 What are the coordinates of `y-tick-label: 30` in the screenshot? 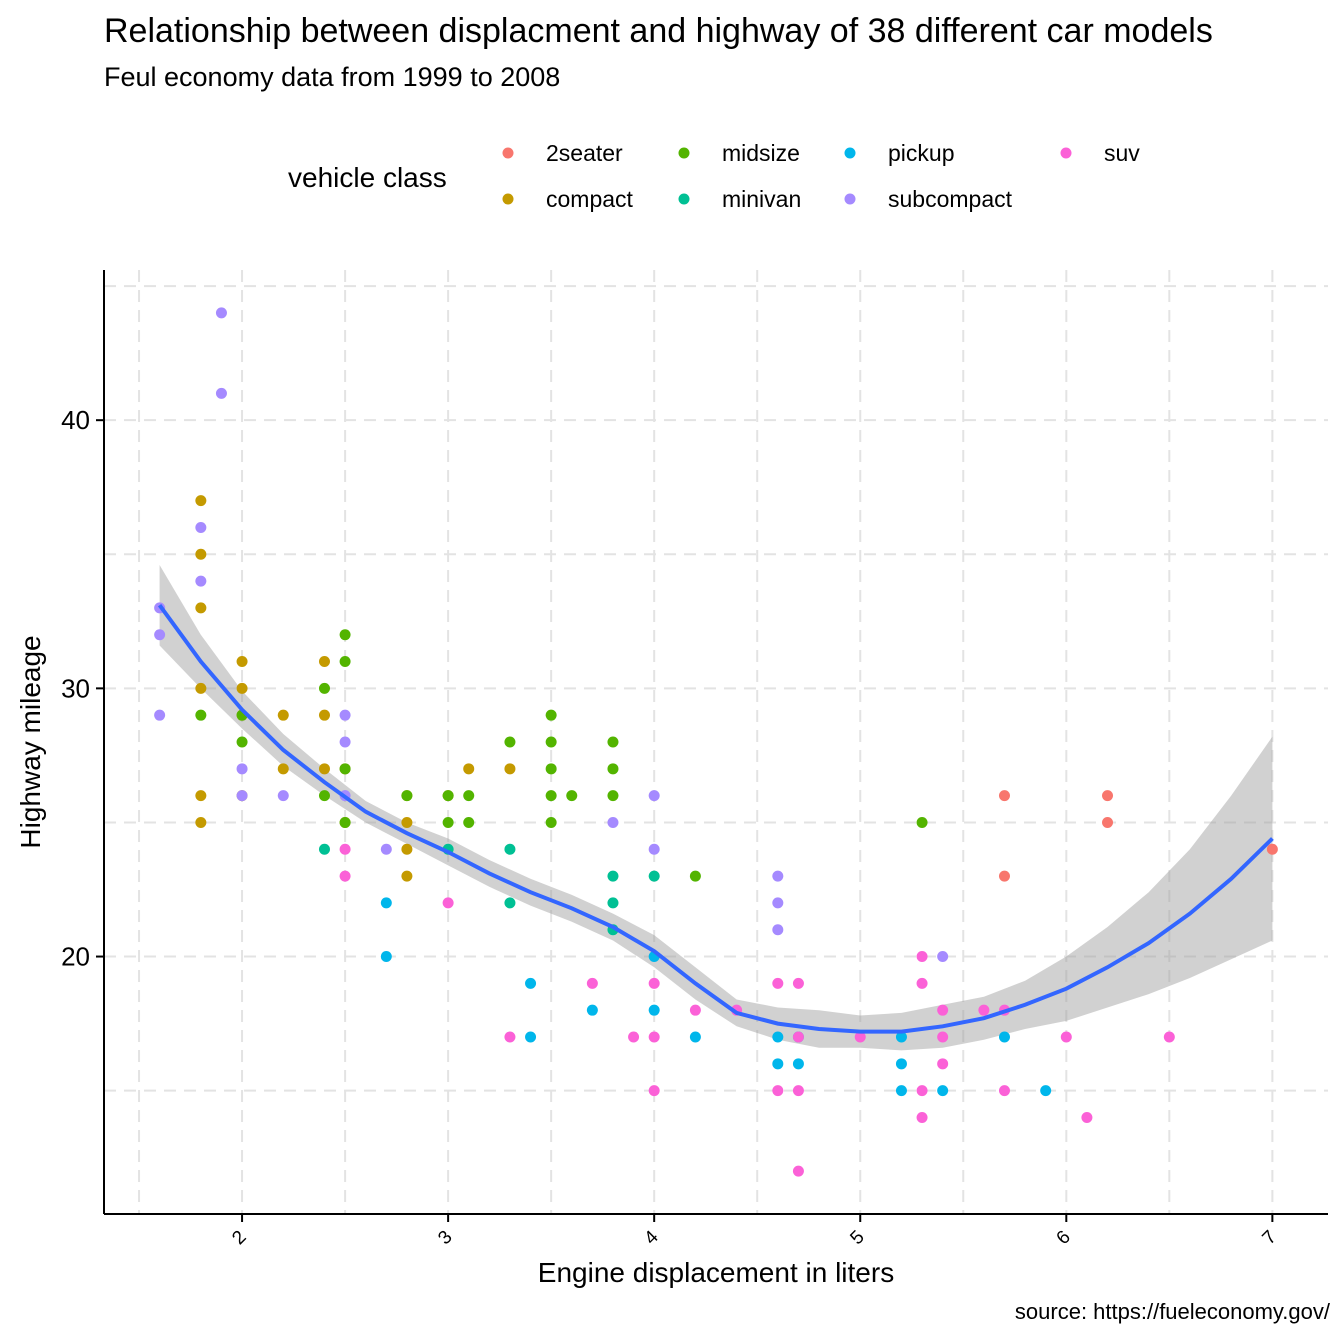 It's located at (75, 688).